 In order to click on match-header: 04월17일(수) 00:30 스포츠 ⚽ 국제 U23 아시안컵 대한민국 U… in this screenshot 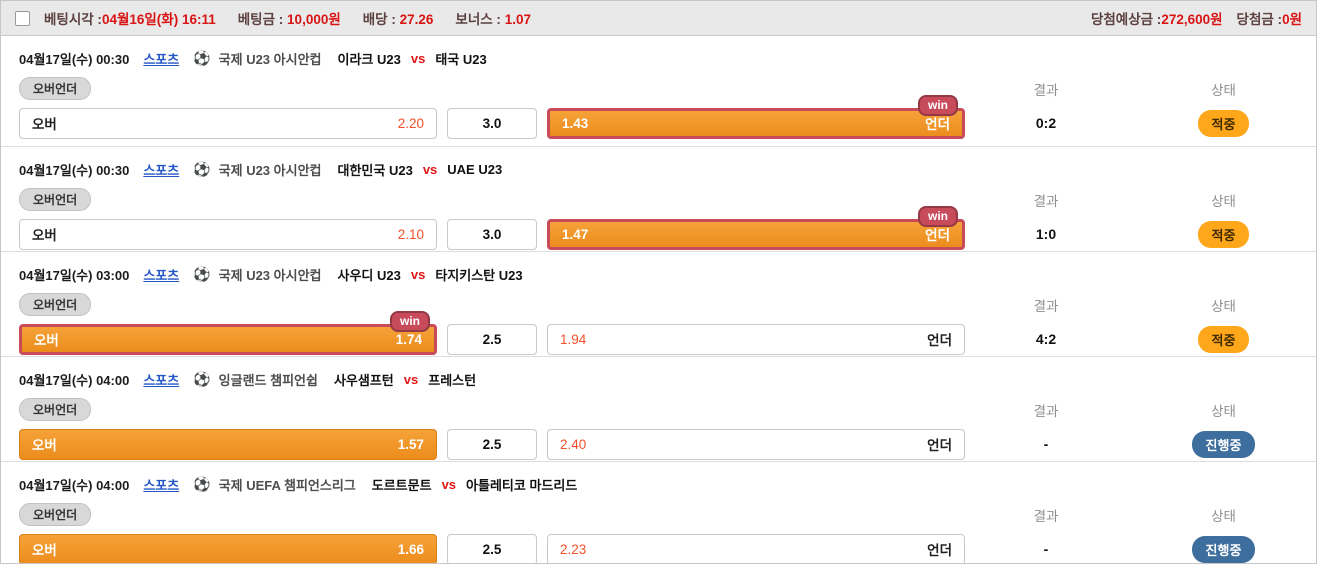, I will do `click(658, 163)`.